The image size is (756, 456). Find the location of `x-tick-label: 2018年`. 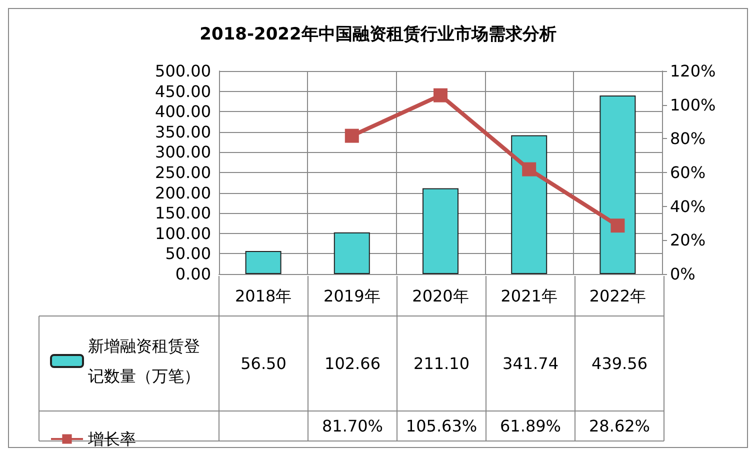

x-tick-label: 2018年 is located at coordinates (263, 296).